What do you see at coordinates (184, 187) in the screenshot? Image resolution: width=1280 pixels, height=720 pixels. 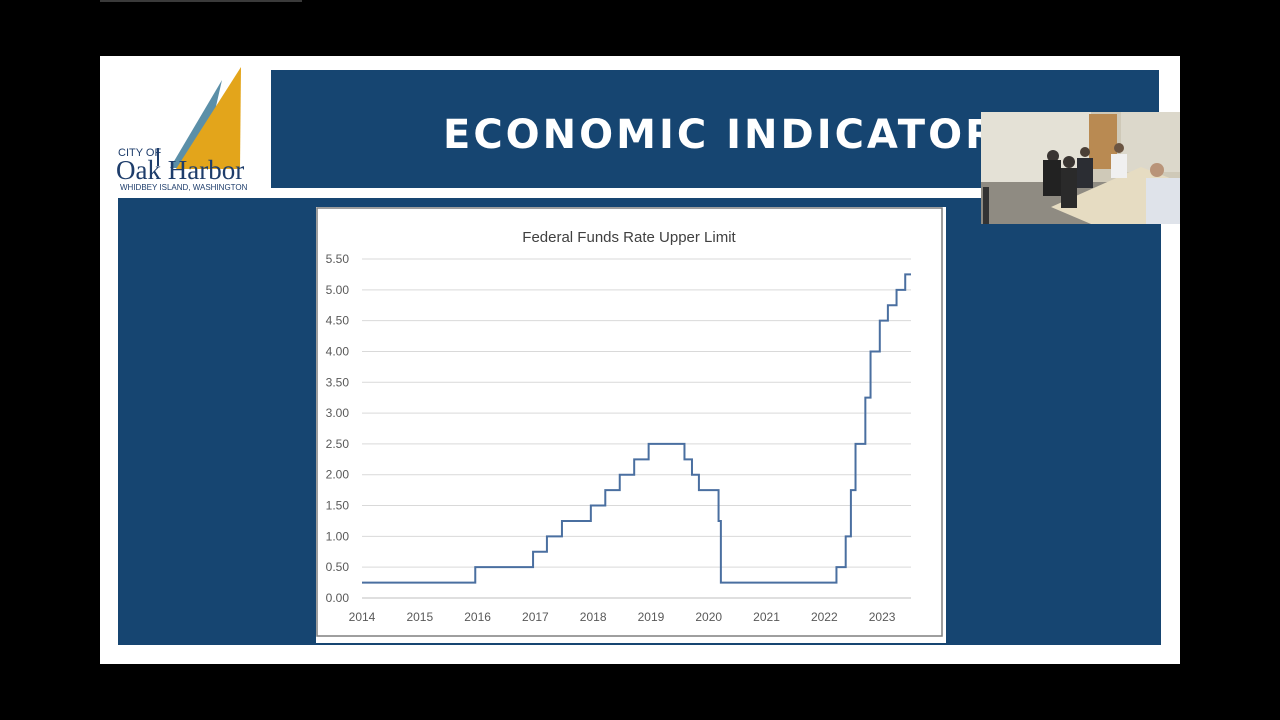 I see `logo-subtitle: WHIDBEY ISLAND, WASHINGTON` at bounding box center [184, 187].